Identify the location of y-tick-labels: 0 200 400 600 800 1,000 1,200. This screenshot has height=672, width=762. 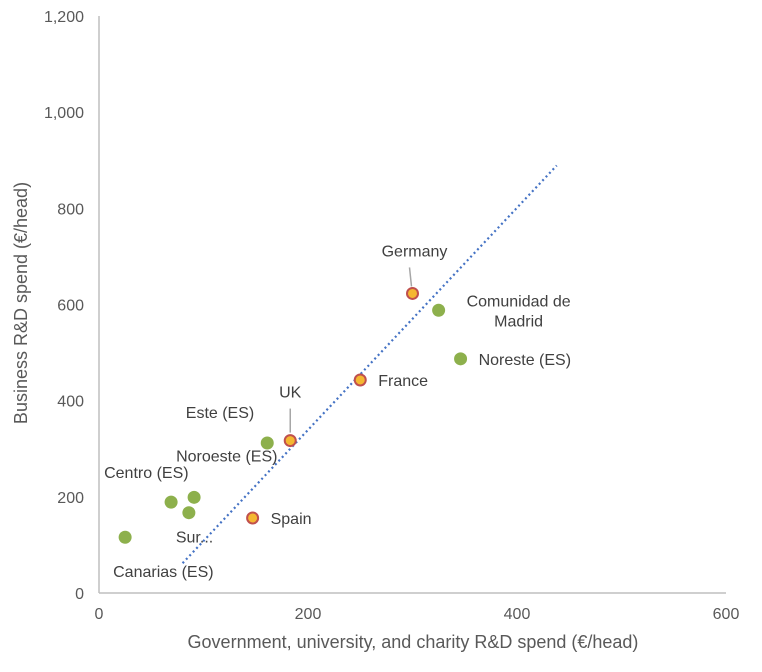
(64, 306).